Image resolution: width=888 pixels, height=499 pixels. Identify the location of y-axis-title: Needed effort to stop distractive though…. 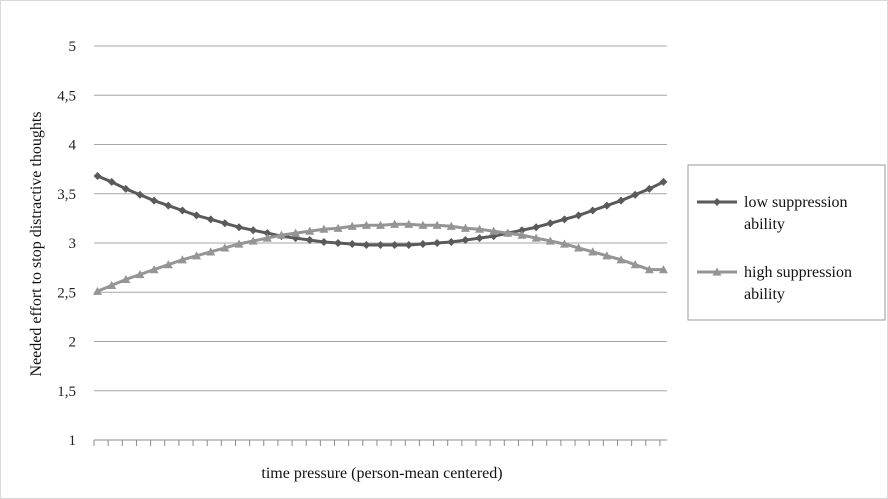
(36, 244).